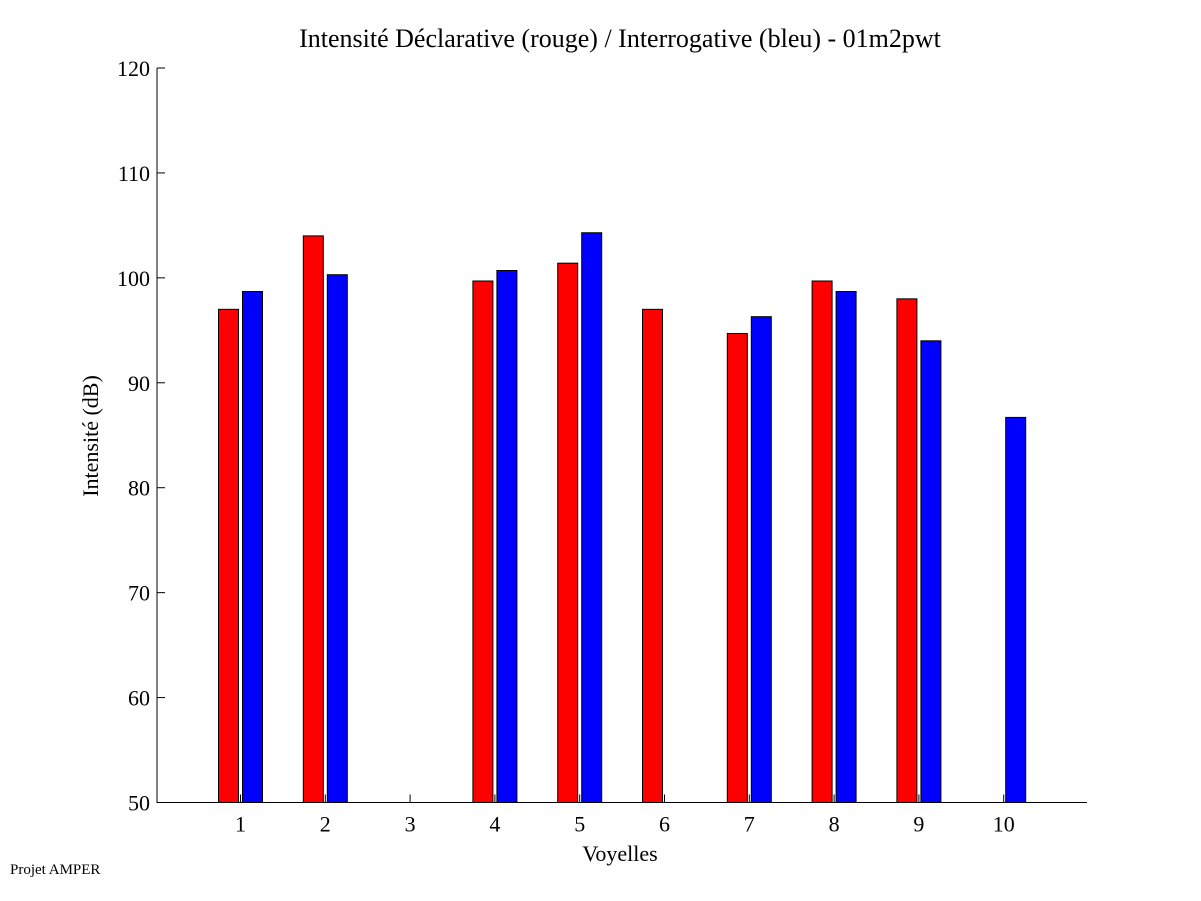 This screenshot has width=1201, height=901. What do you see at coordinates (240, 824) in the screenshot?
I see `x-tick-label: 1` at bounding box center [240, 824].